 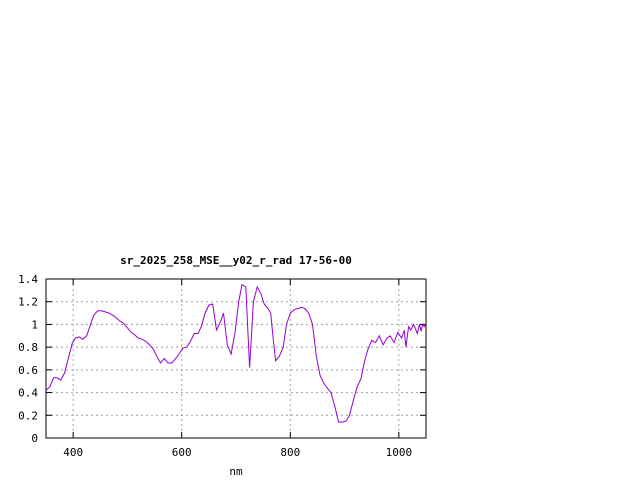 What do you see at coordinates (28, 347) in the screenshot?
I see `y-tick-label: 0.8` at bounding box center [28, 347].